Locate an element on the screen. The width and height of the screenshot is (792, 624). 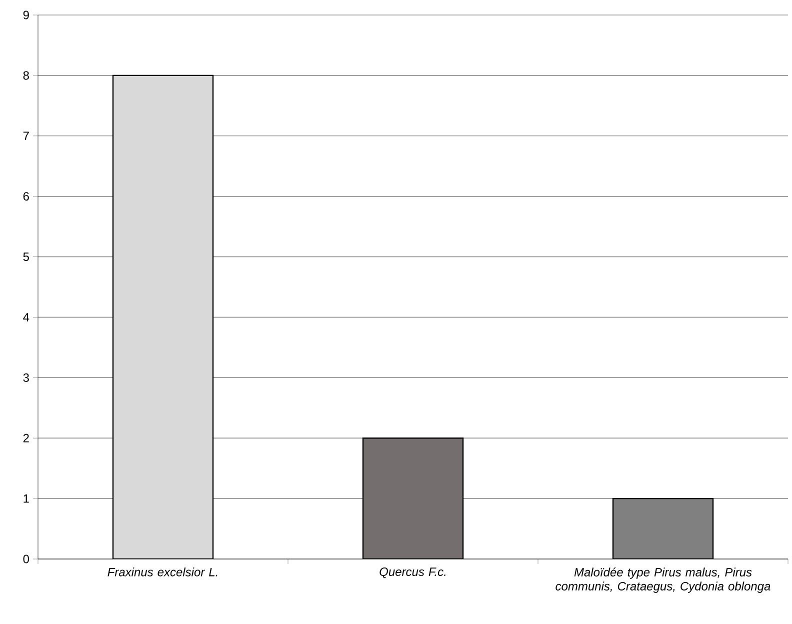
y-tick-label: 6 is located at coordinates (26, 196).